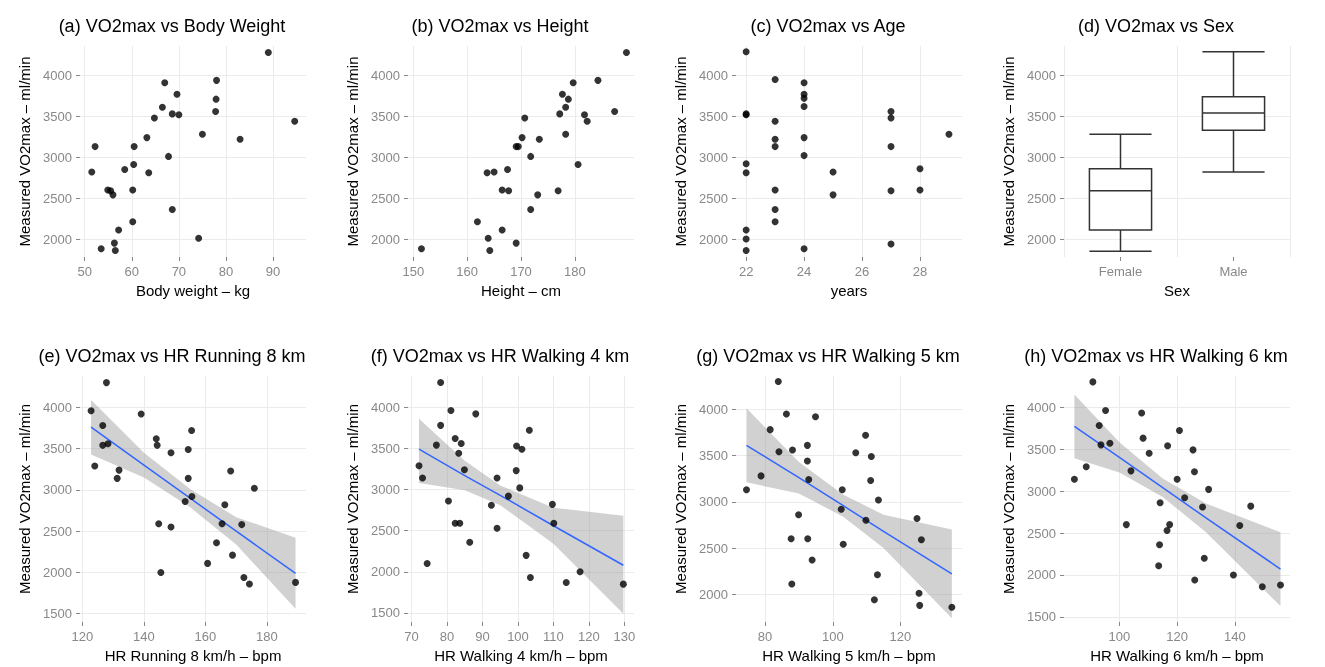  Describe the element at coordinates (1156, 26) in the screenshot. I see `chart-title: (d) VO2max vs Sex` at that location.